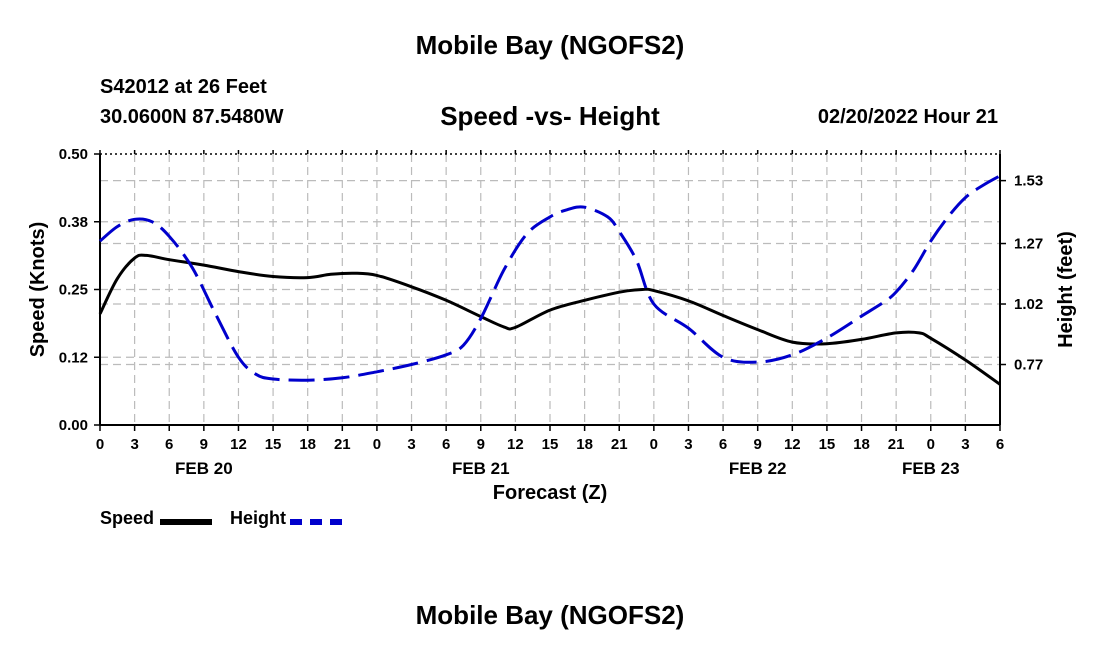  Describe the element at coordinates (204, 468) in the screenshot. I see `date-label: FEB 20` at that location.